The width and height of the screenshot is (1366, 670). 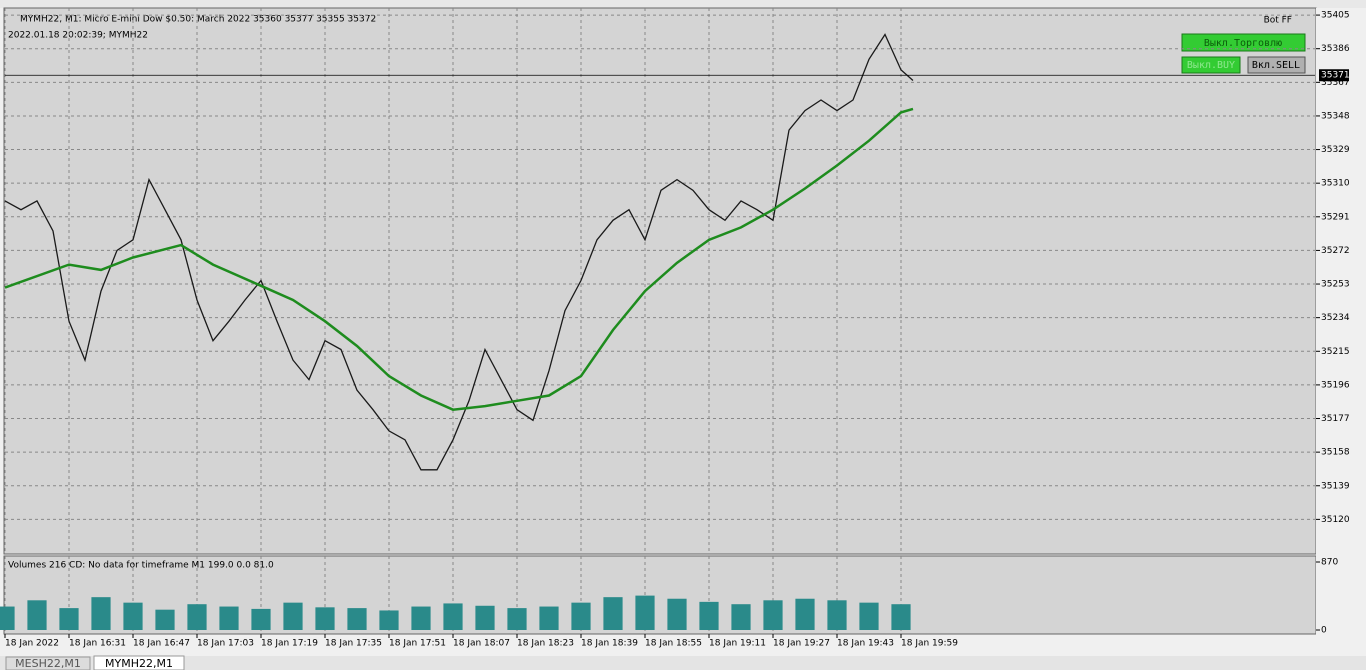 I want to click on x-tick-label: 18 Jan 16:31, so click(x=97, y=644).